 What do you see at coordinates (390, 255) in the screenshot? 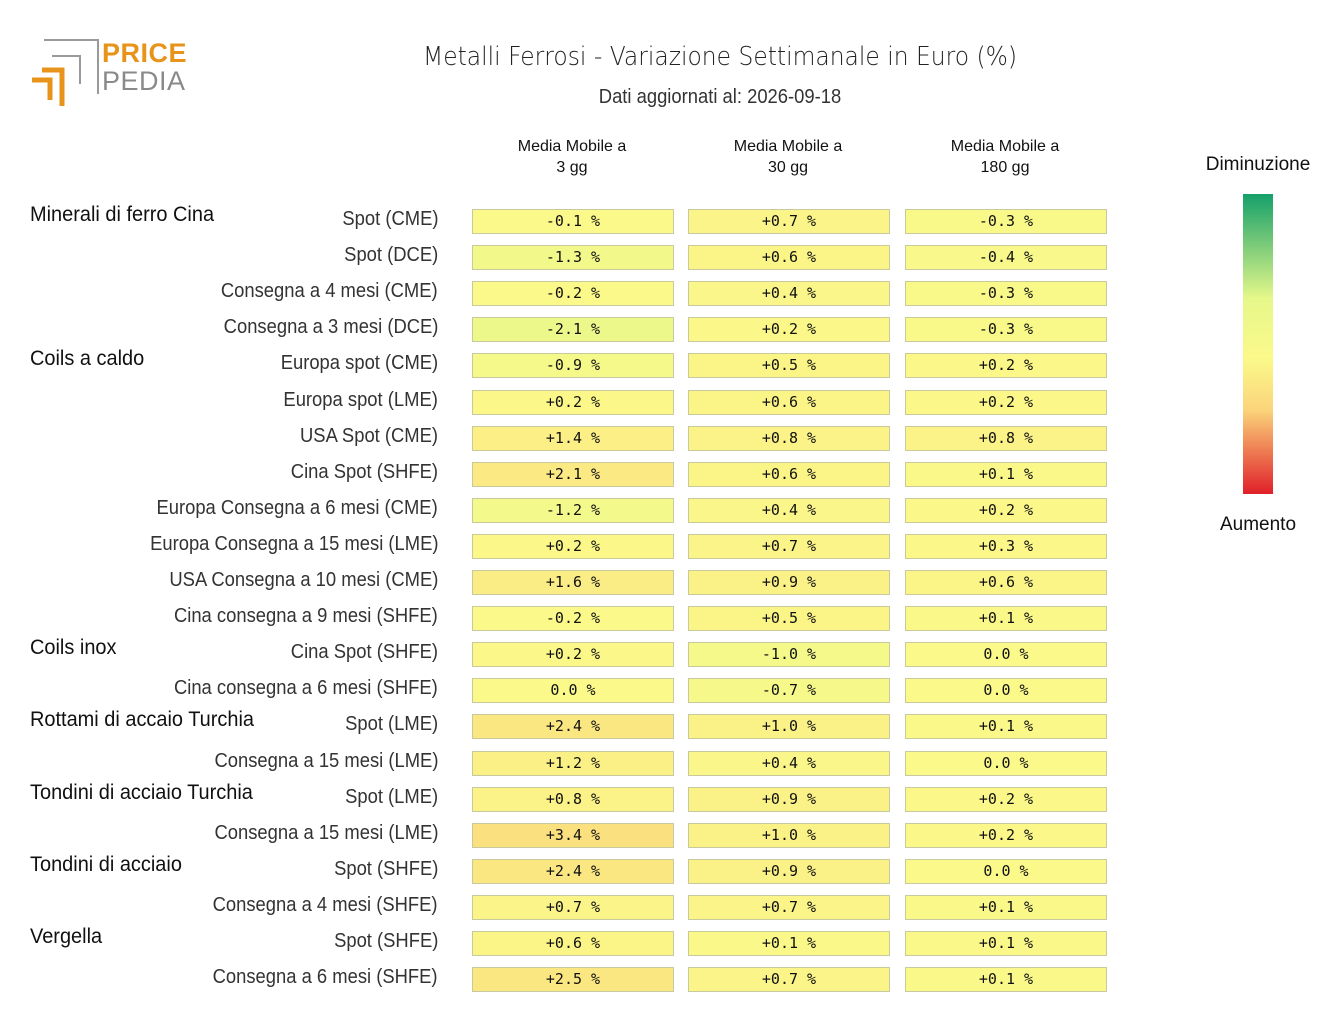
I see `row-label: Spot (DCE)` at bounding box center [390, 255].